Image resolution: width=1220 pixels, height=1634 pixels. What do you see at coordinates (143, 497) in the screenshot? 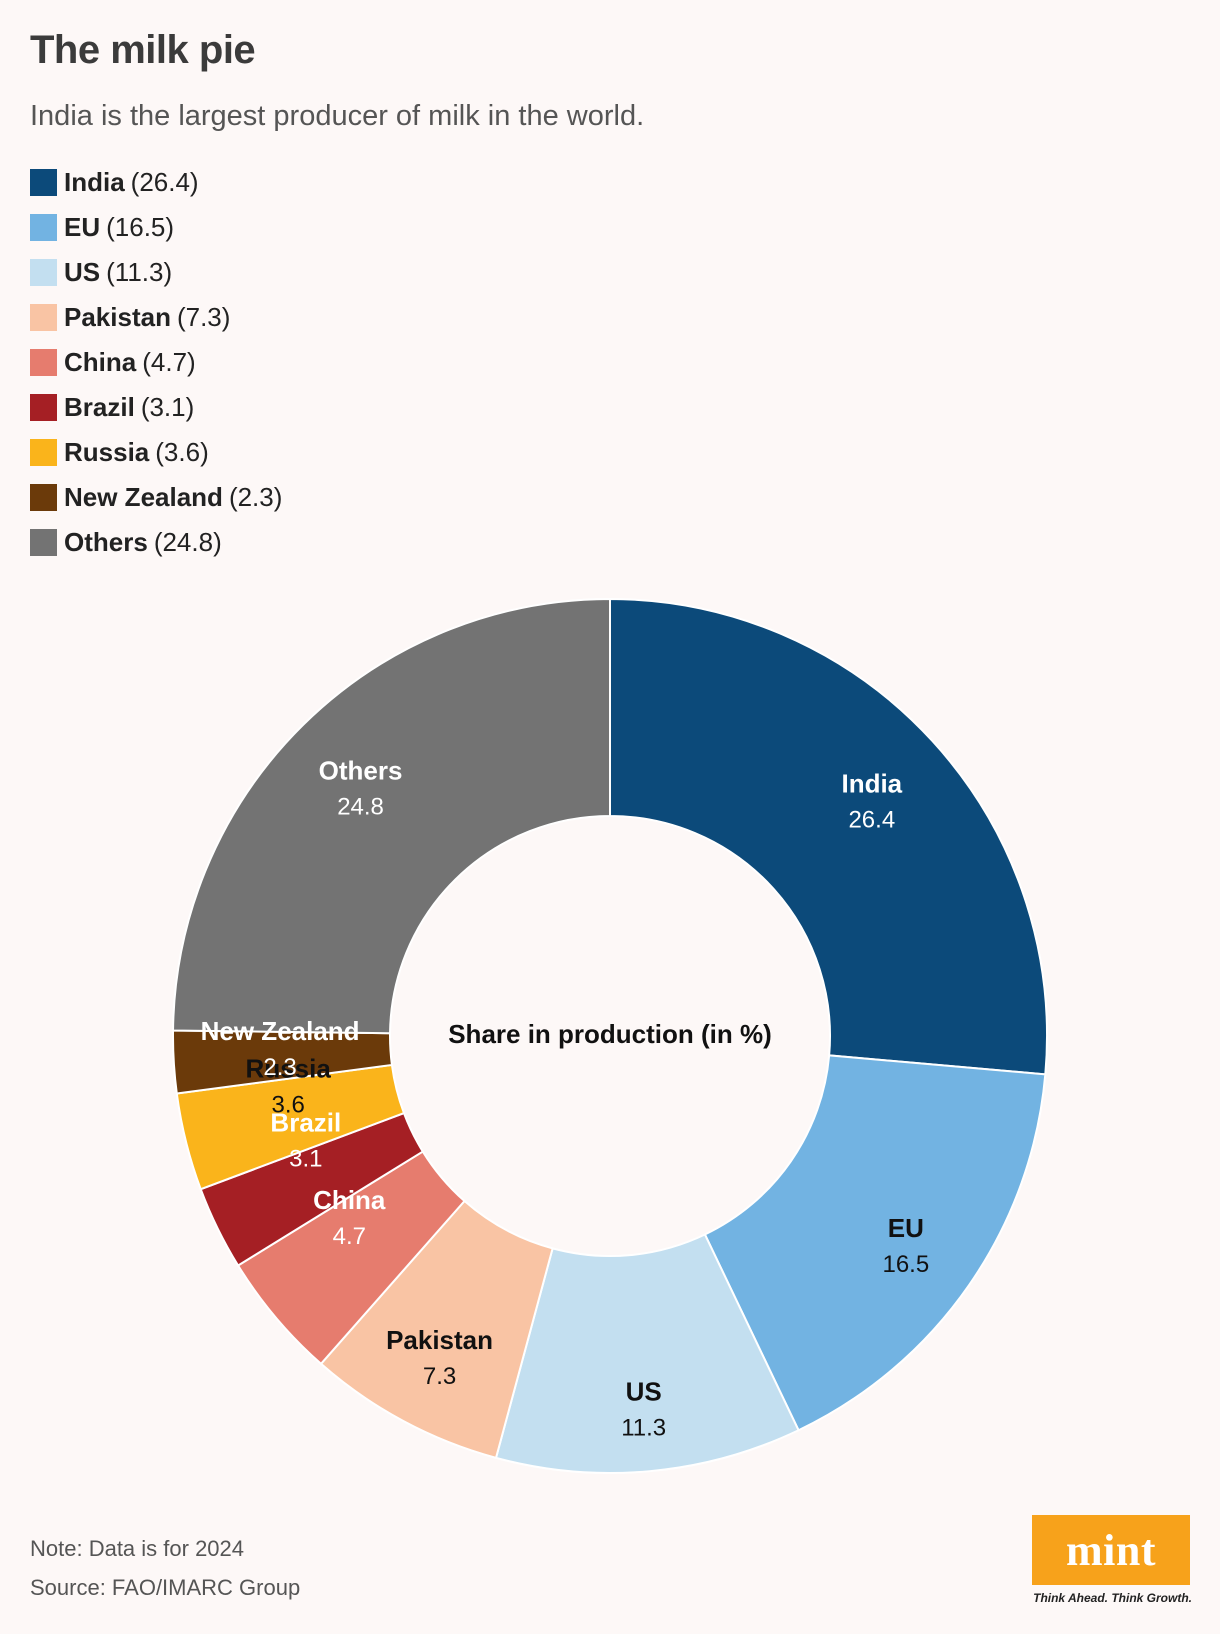
I see `legend-label: New Zealand` at bounding box center [143, 497].